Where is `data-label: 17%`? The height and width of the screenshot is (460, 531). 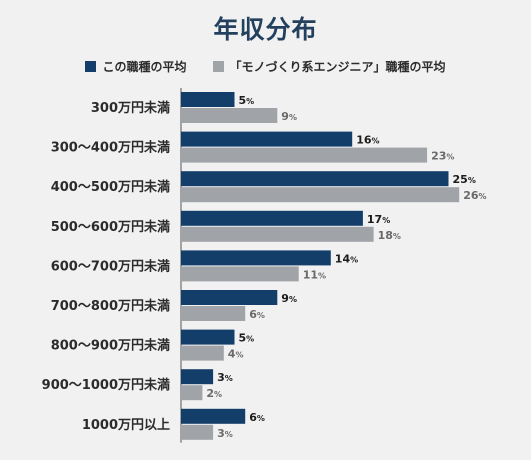 data-label: 17% is located at coordinates (378, 219).